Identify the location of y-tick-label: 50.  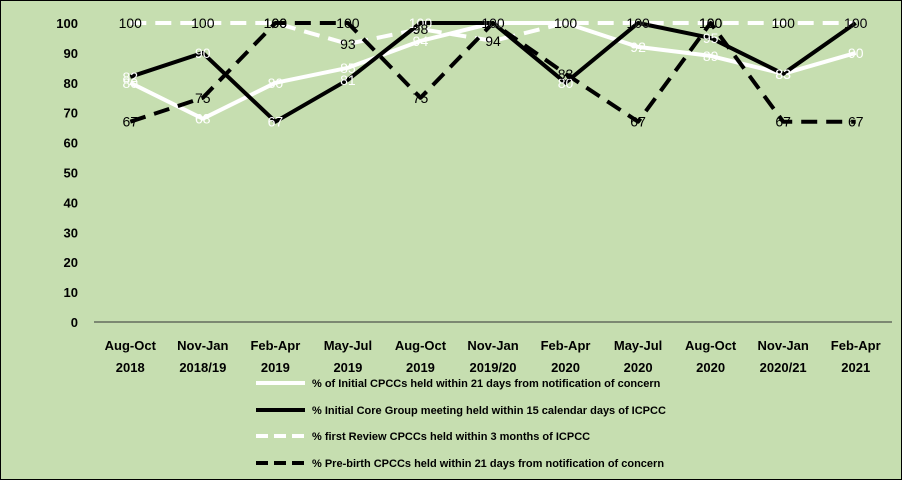
(71, 173).